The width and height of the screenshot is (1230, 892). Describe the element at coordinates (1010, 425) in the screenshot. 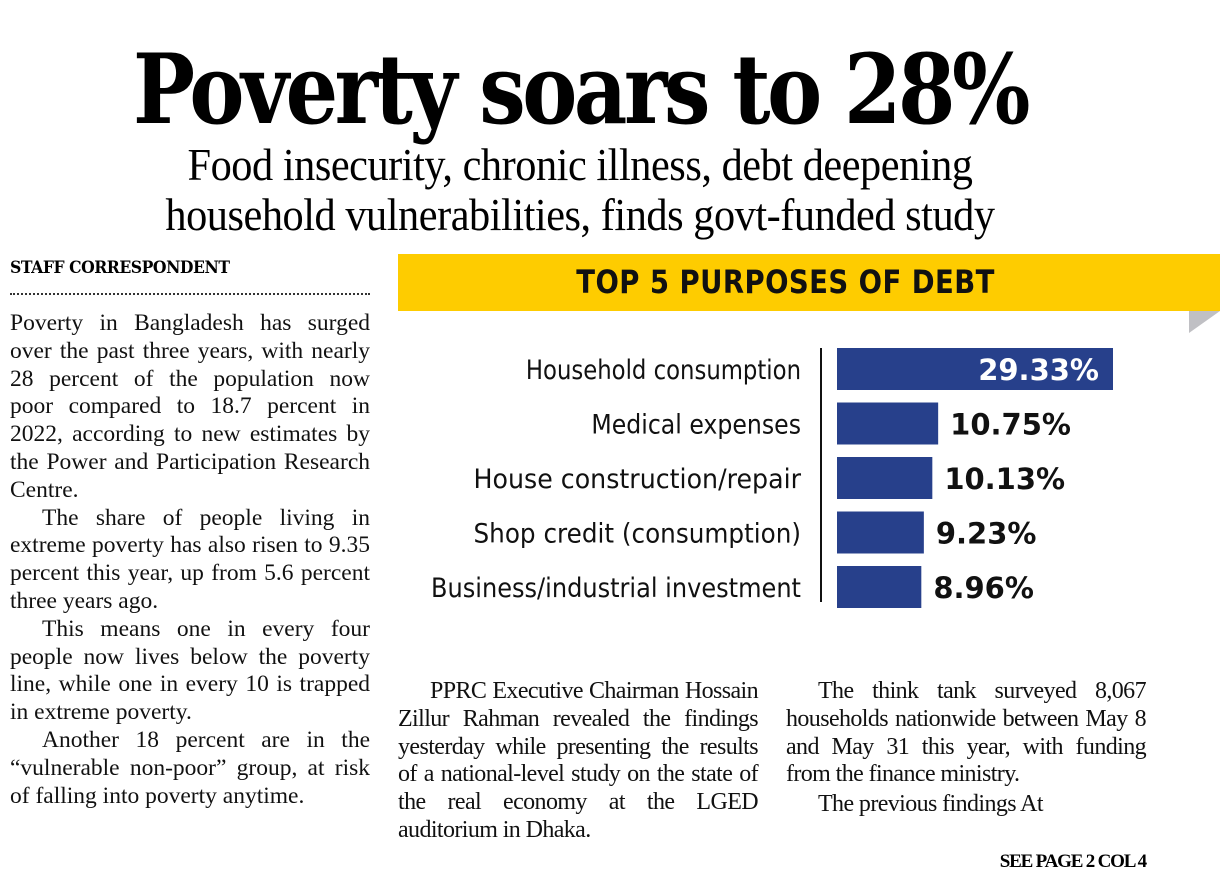

I see `value-label: 10.75%` at that location.